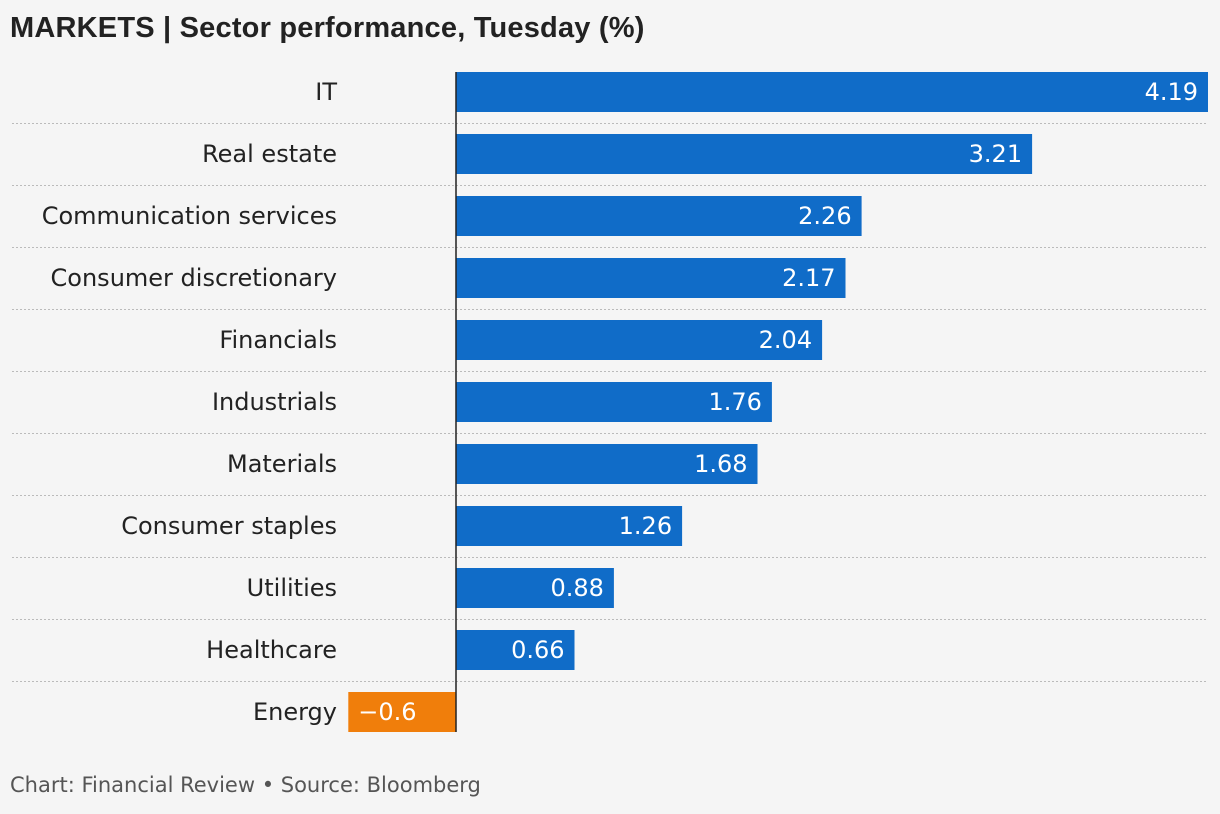 The width and height of the screenshot is (1220, 814). Describe the element at coordinates (808, 278) in the screenshot. I see `value-label: 2.17` at that location.